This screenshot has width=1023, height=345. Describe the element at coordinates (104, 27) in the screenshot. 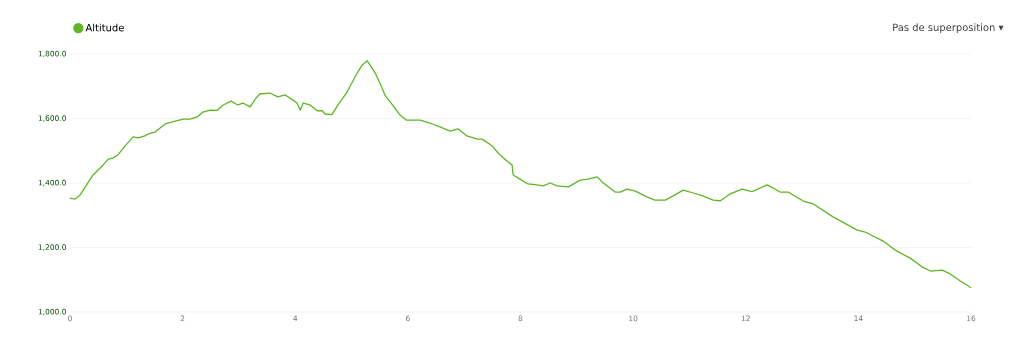

I see `legend-label: Altitude` at that location.